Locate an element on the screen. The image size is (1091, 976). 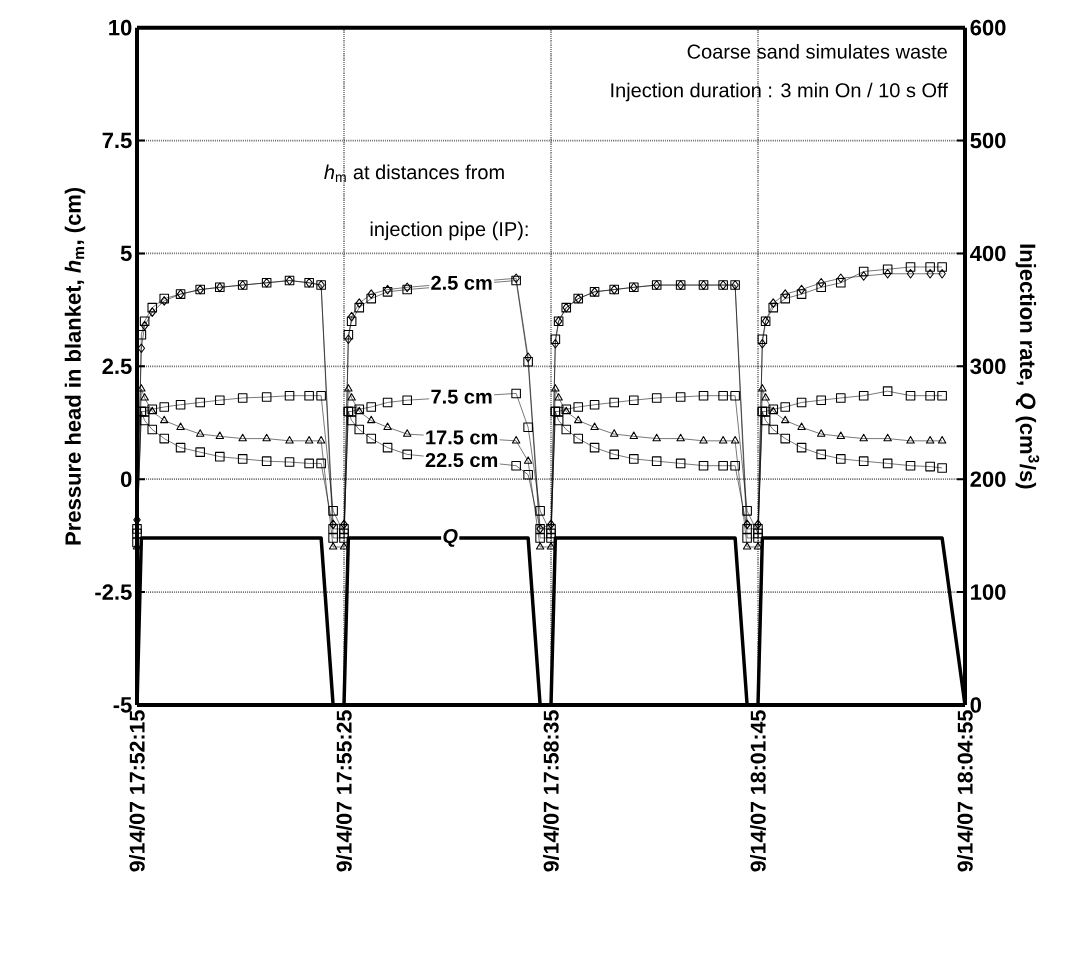
y2-tick-label: 100 is located at coordinates (988, 592).